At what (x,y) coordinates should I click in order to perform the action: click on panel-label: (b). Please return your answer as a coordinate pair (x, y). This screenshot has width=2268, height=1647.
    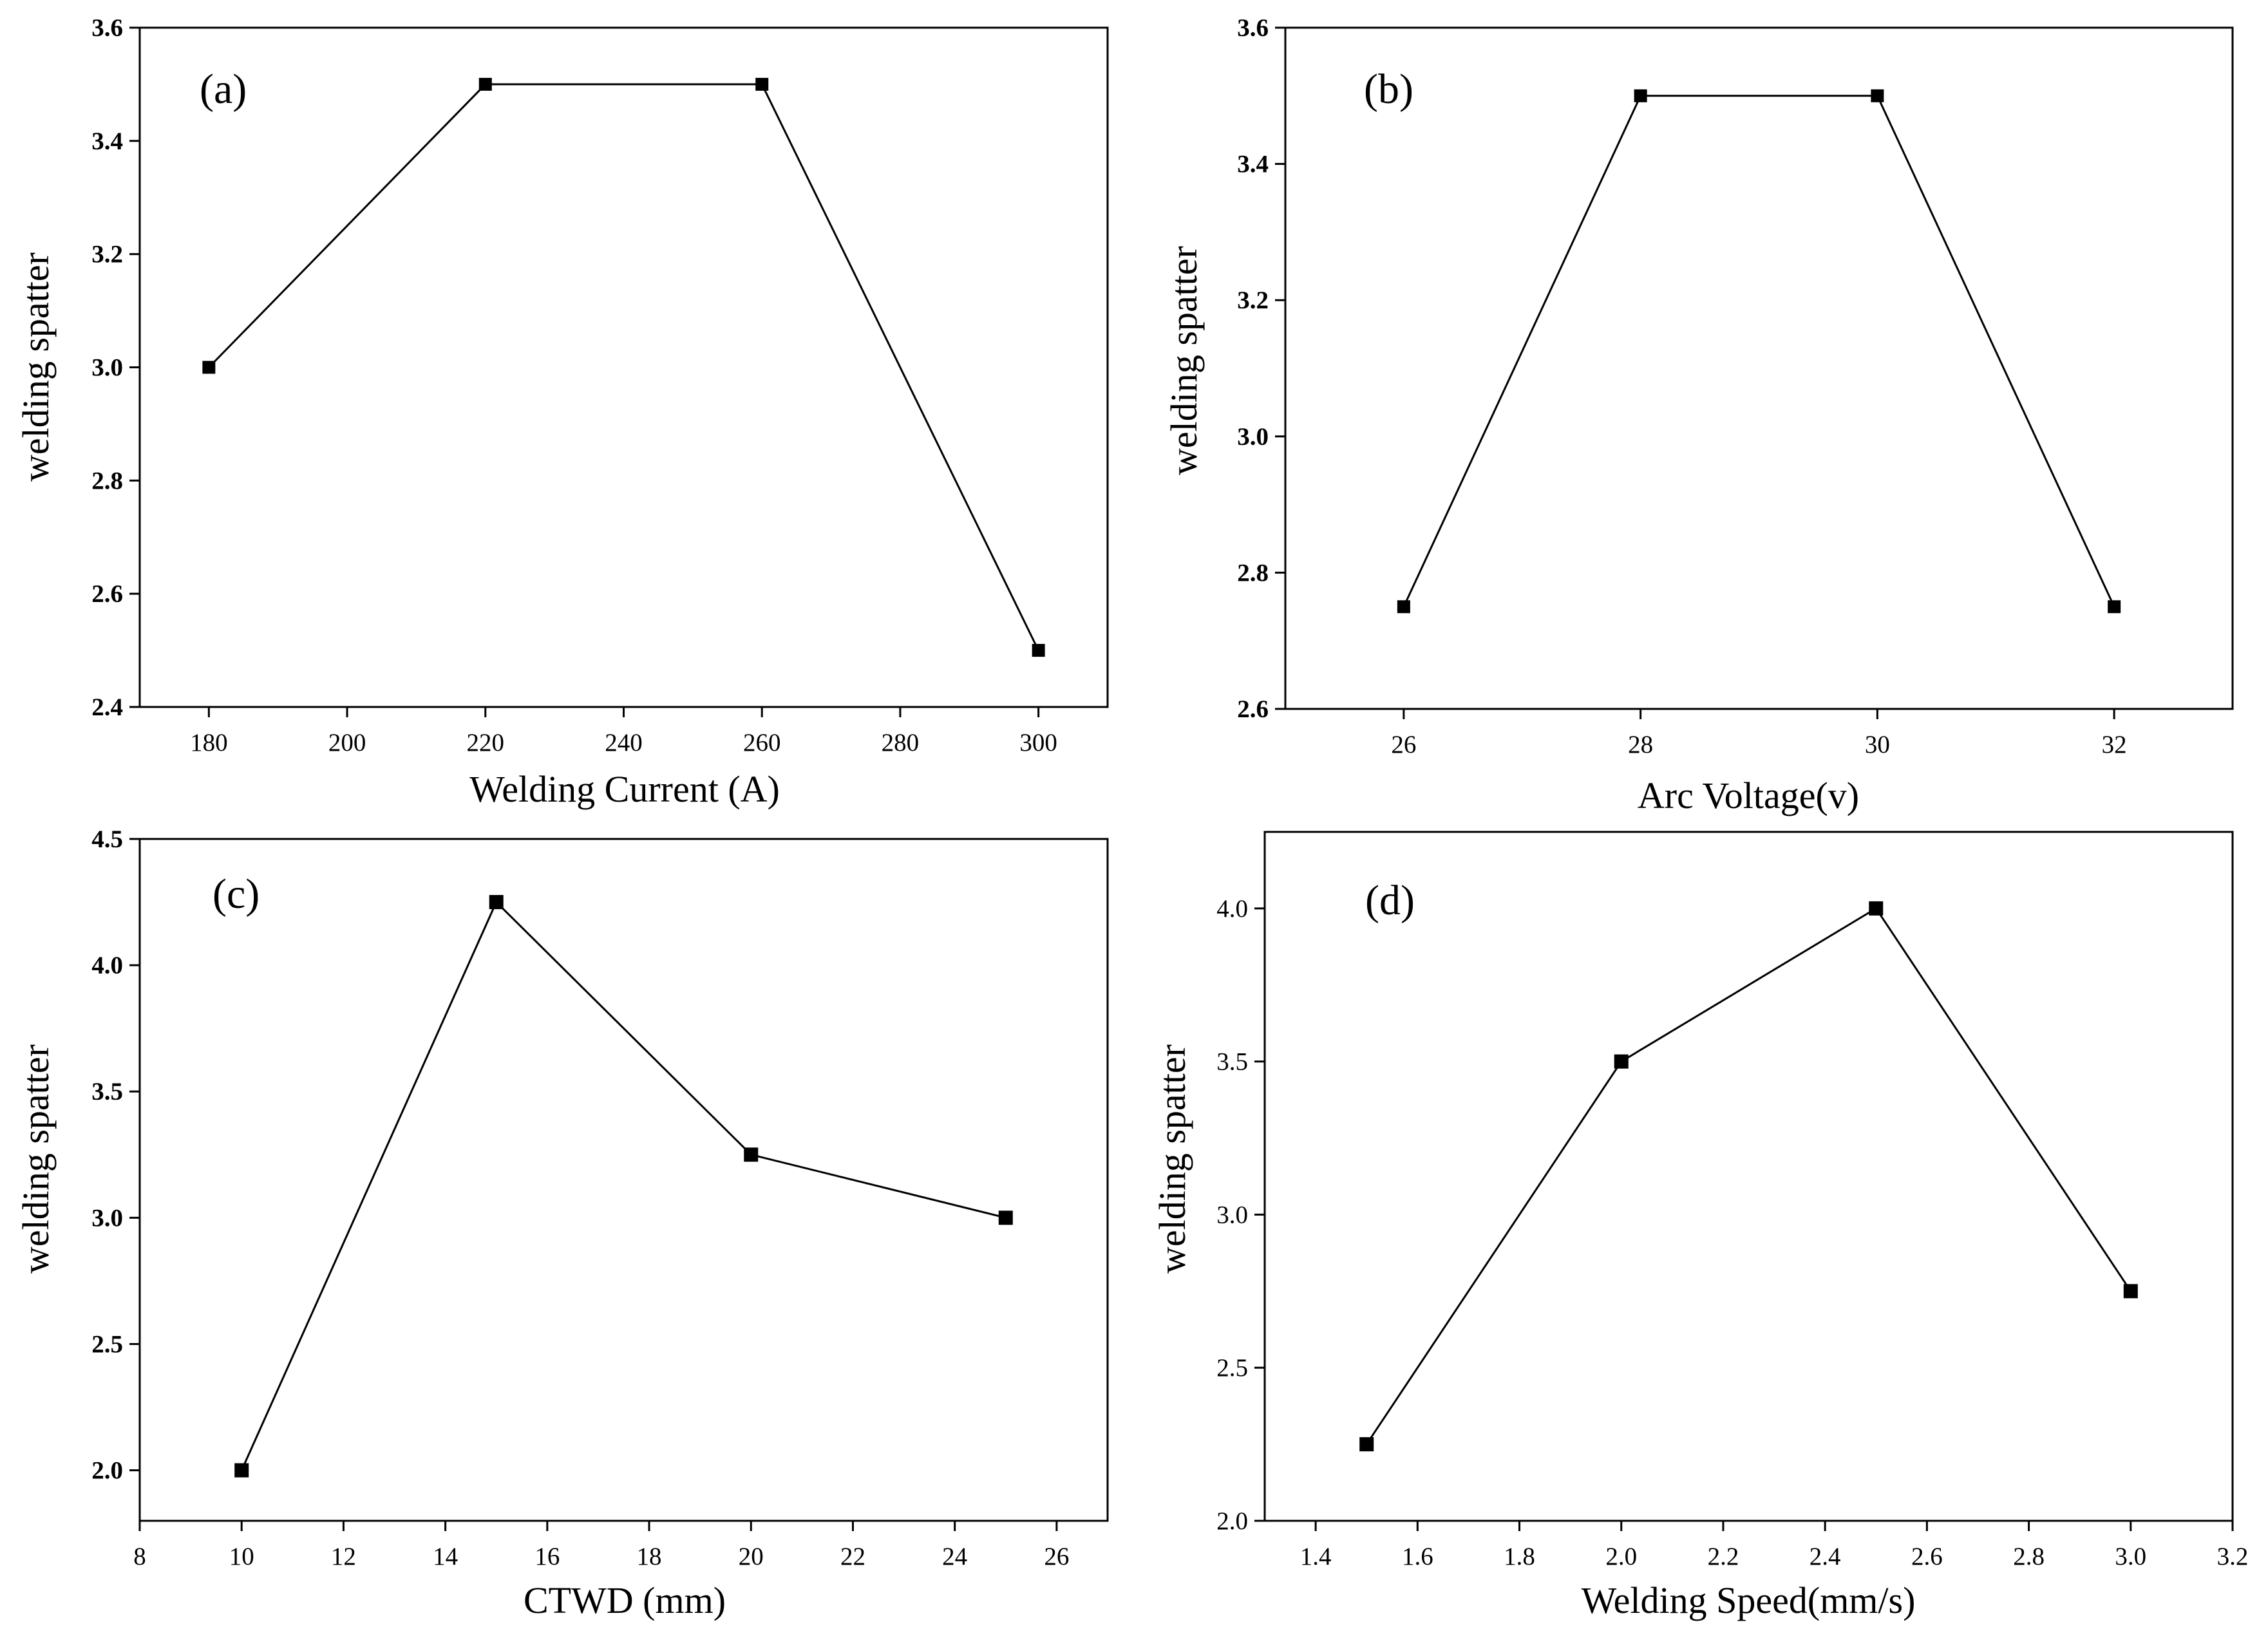
    Looking at the image, I should click on (1388, 89).